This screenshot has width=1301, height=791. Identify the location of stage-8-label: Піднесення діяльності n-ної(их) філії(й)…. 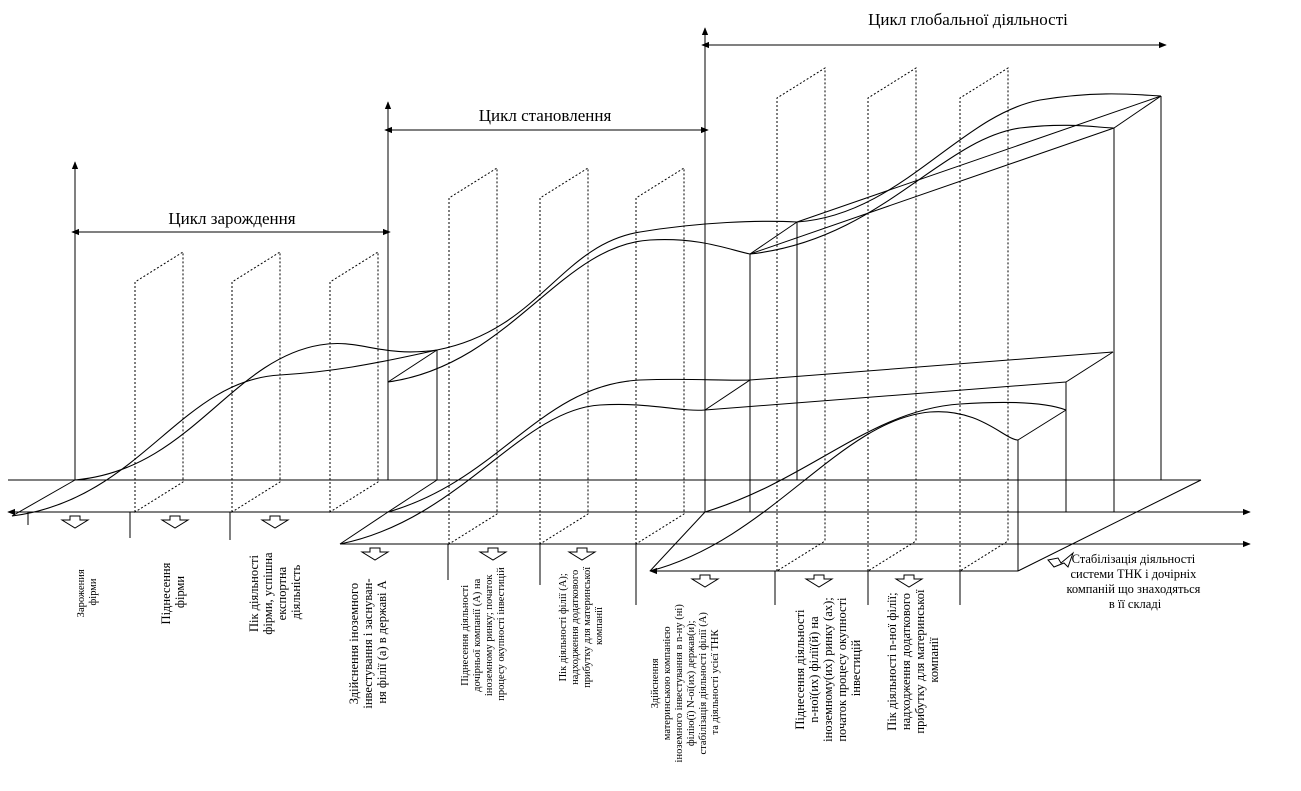
(828, 668).